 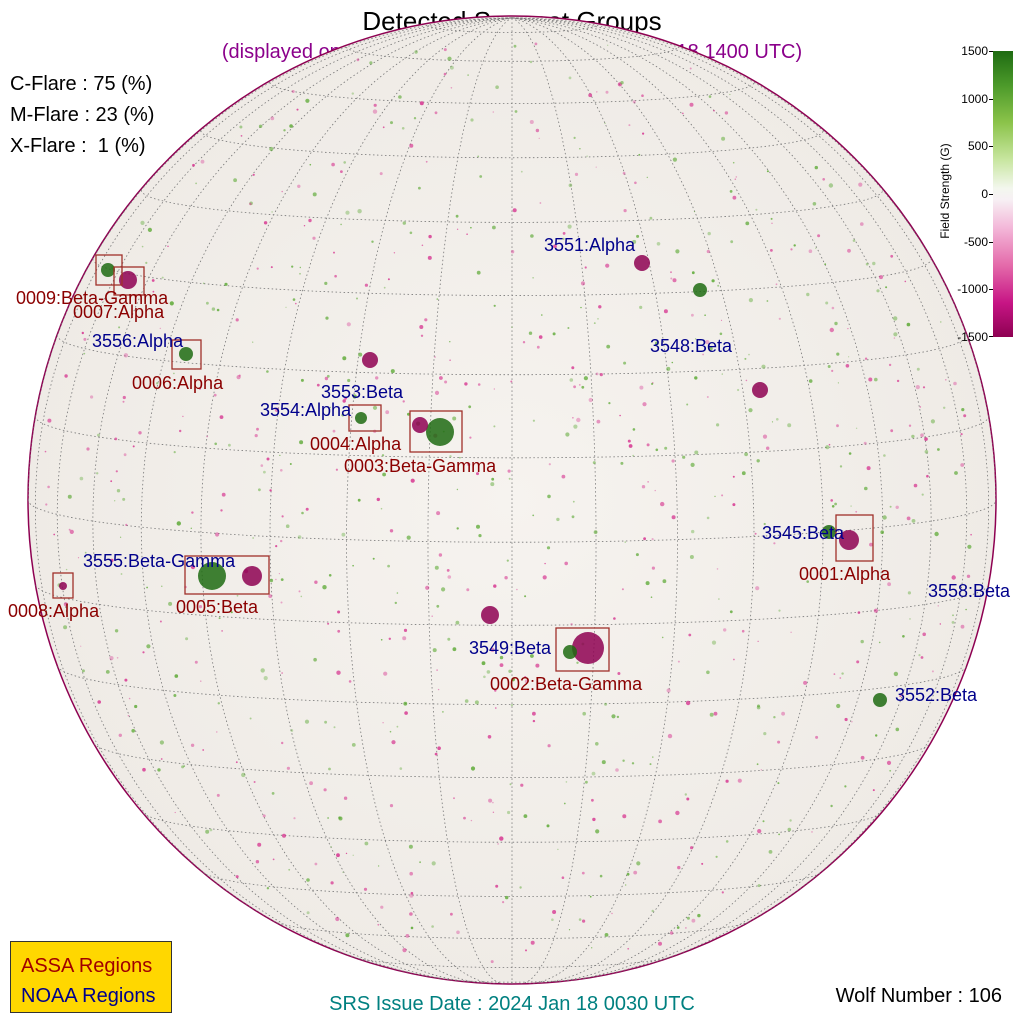 What do you see at coordinates (306, 410) in the screenshot?
I see `noaa-label-3554: 3554:Alpha` at bounding box center [306, 410].